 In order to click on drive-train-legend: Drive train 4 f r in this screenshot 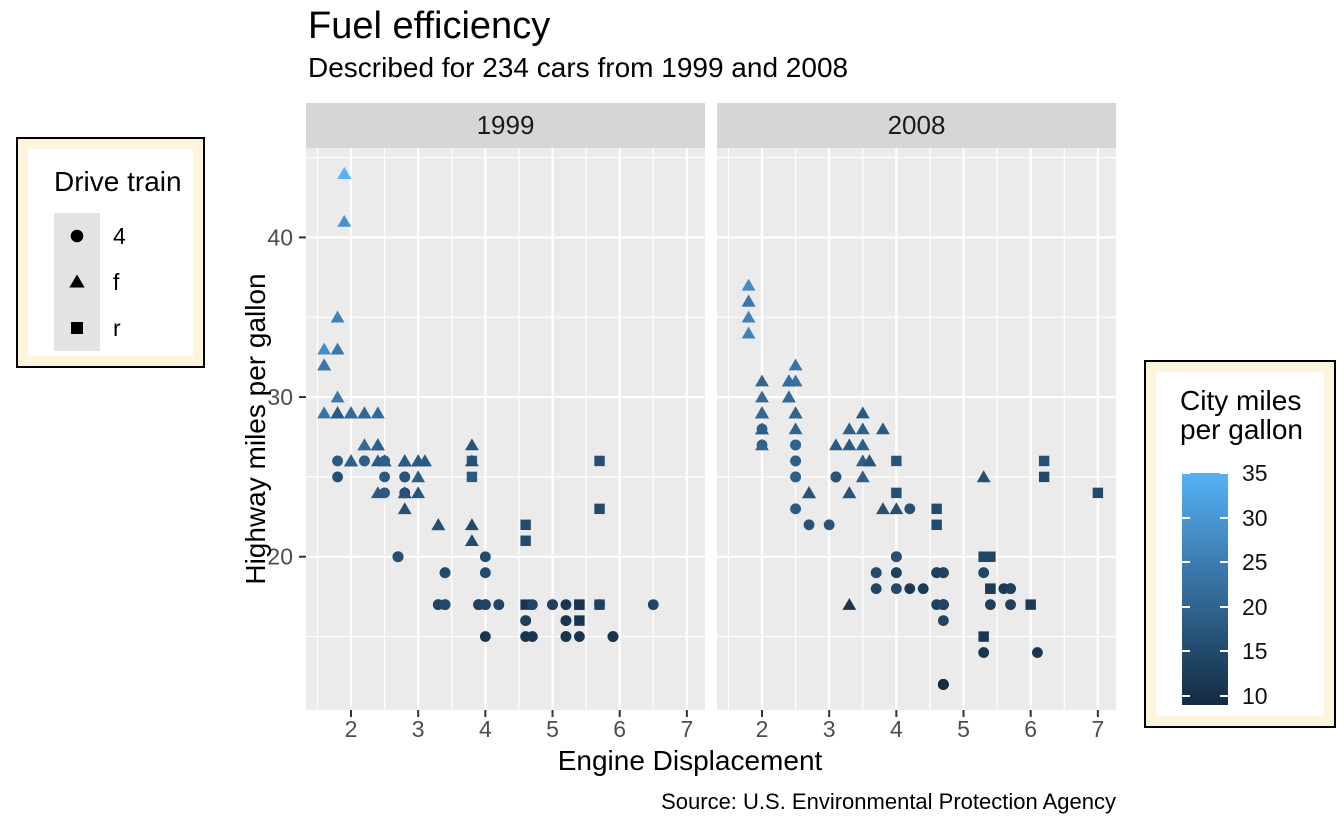, I will do `click(110, 252)`.